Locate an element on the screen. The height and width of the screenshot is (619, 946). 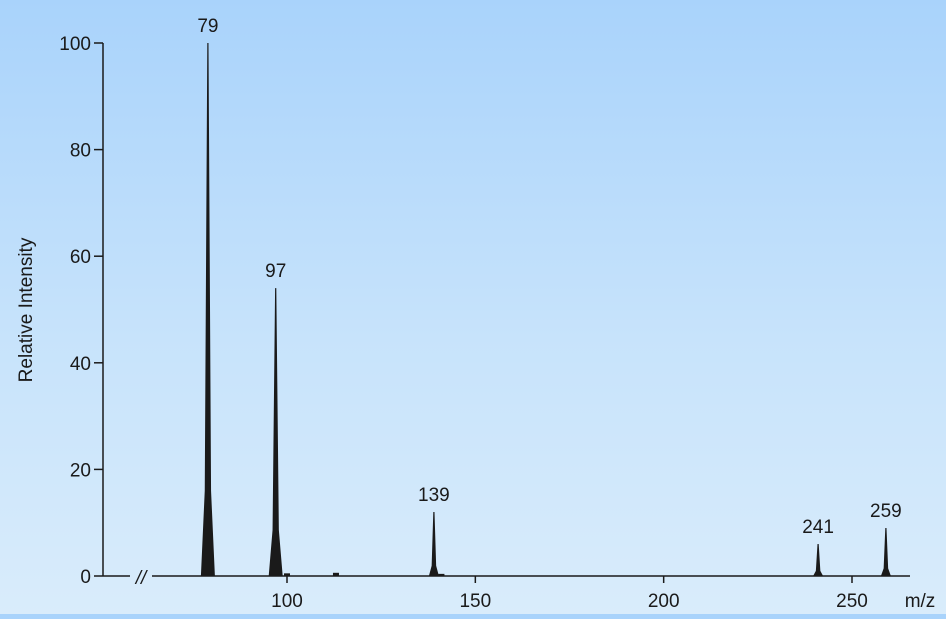
y-axis-label: Relative Intensity is located at coordinates (26, 309).